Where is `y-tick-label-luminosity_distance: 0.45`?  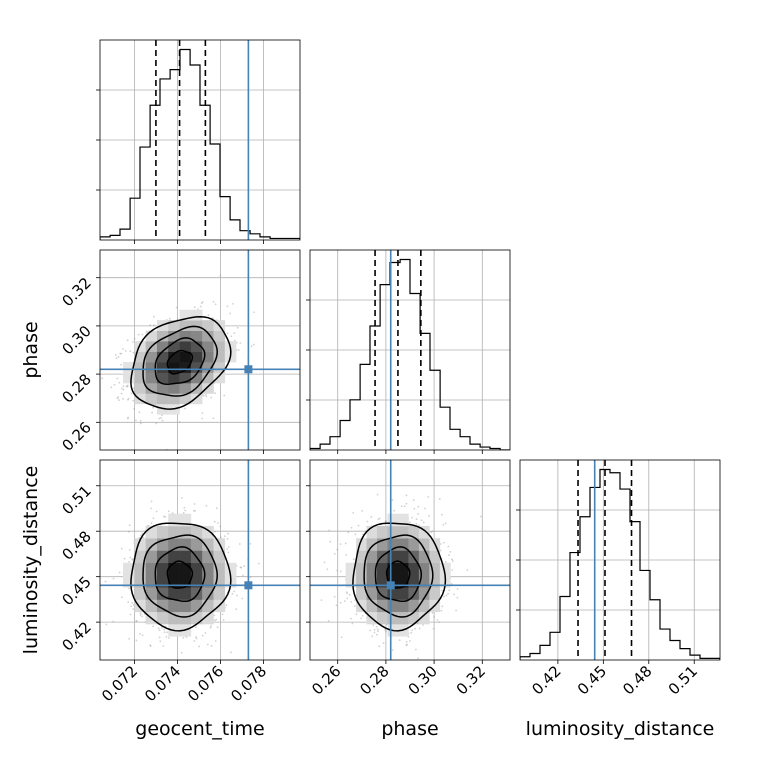
y-tick-label-luminosity_distance: 0.45 is located at coordinates (76, 591).